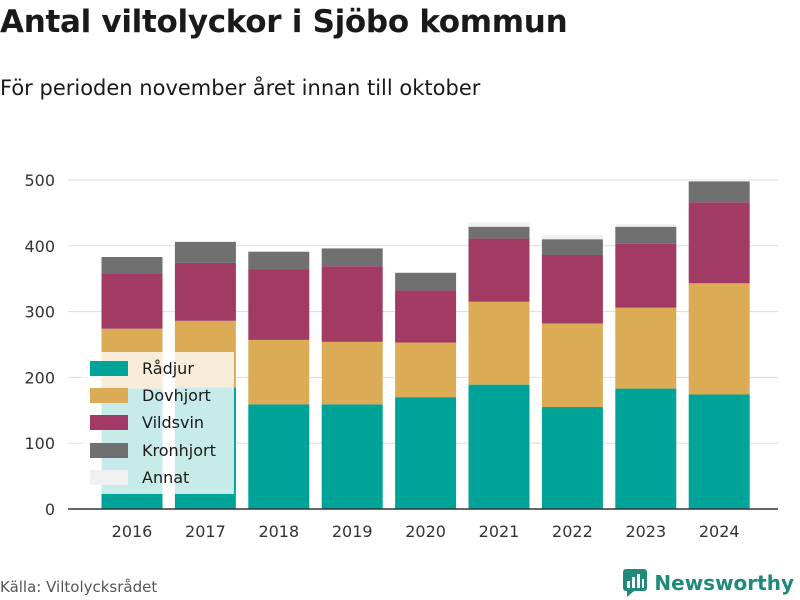 This screenshot has width=800, height=600. I want to click on y-tick-label: 500, so click(39, 180).